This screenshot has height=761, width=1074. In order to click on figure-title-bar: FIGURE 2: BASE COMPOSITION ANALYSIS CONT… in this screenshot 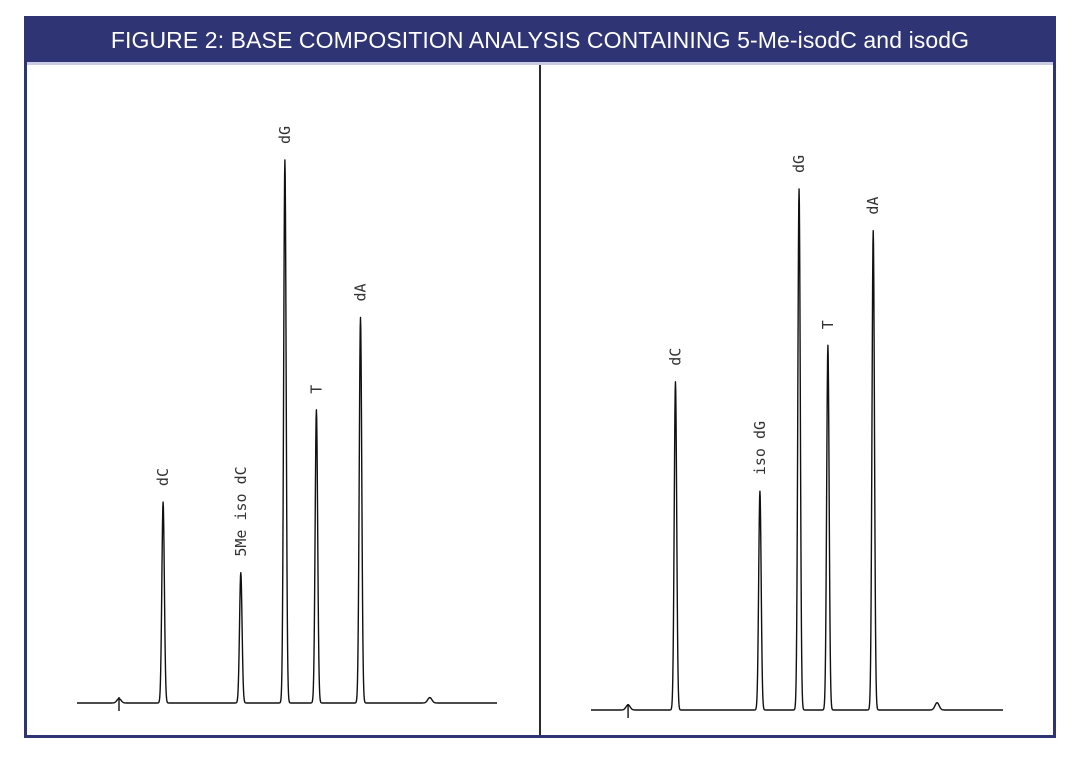, I will do `click(540, 42)`.